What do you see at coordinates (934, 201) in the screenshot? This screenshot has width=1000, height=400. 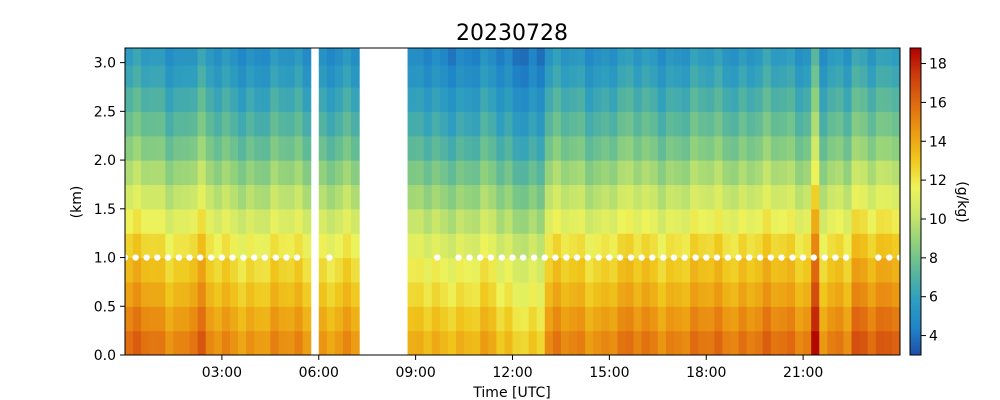 I see `colorbar-axis: 4 6 8 10 12 14 16 18` at bounding box center [934, 201].